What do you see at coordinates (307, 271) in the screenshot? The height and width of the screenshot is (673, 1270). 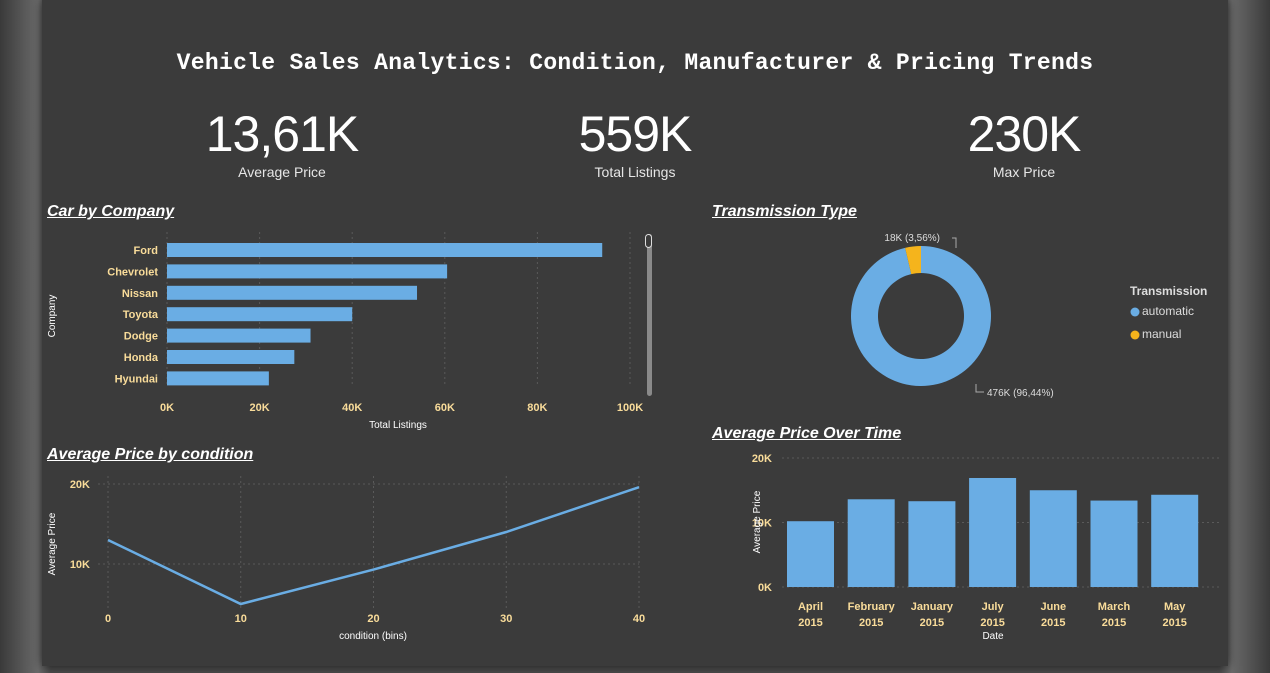 I see `bar-chevrolet` at bounding box center [307, 271].